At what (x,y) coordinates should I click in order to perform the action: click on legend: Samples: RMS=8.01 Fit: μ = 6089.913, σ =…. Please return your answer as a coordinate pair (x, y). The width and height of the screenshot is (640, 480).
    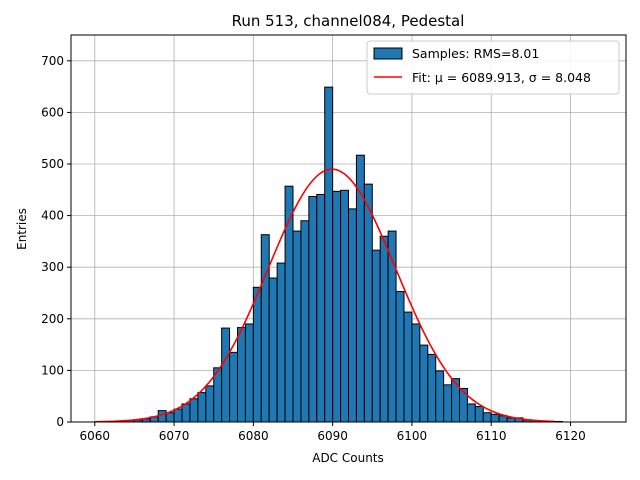
    Looking at the image, I should click on (493, 67).